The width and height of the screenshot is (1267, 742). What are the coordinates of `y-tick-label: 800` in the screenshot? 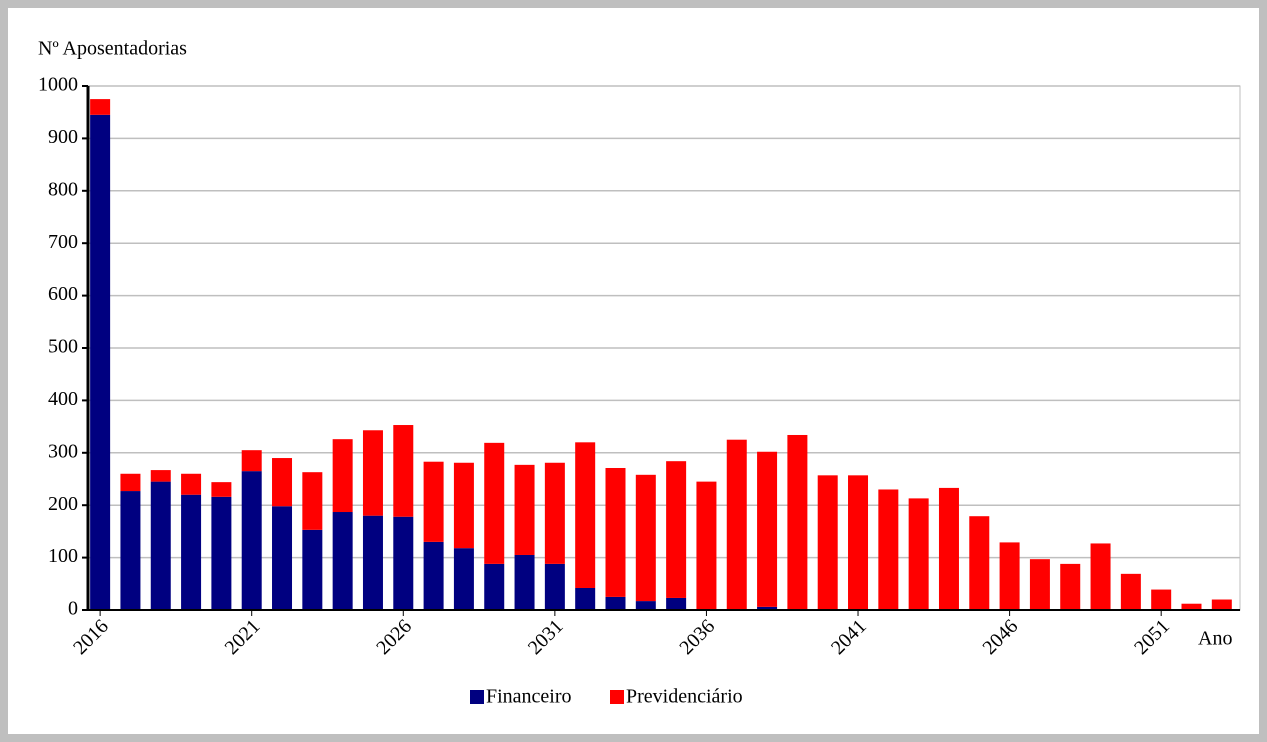 It's located at (63, 189).